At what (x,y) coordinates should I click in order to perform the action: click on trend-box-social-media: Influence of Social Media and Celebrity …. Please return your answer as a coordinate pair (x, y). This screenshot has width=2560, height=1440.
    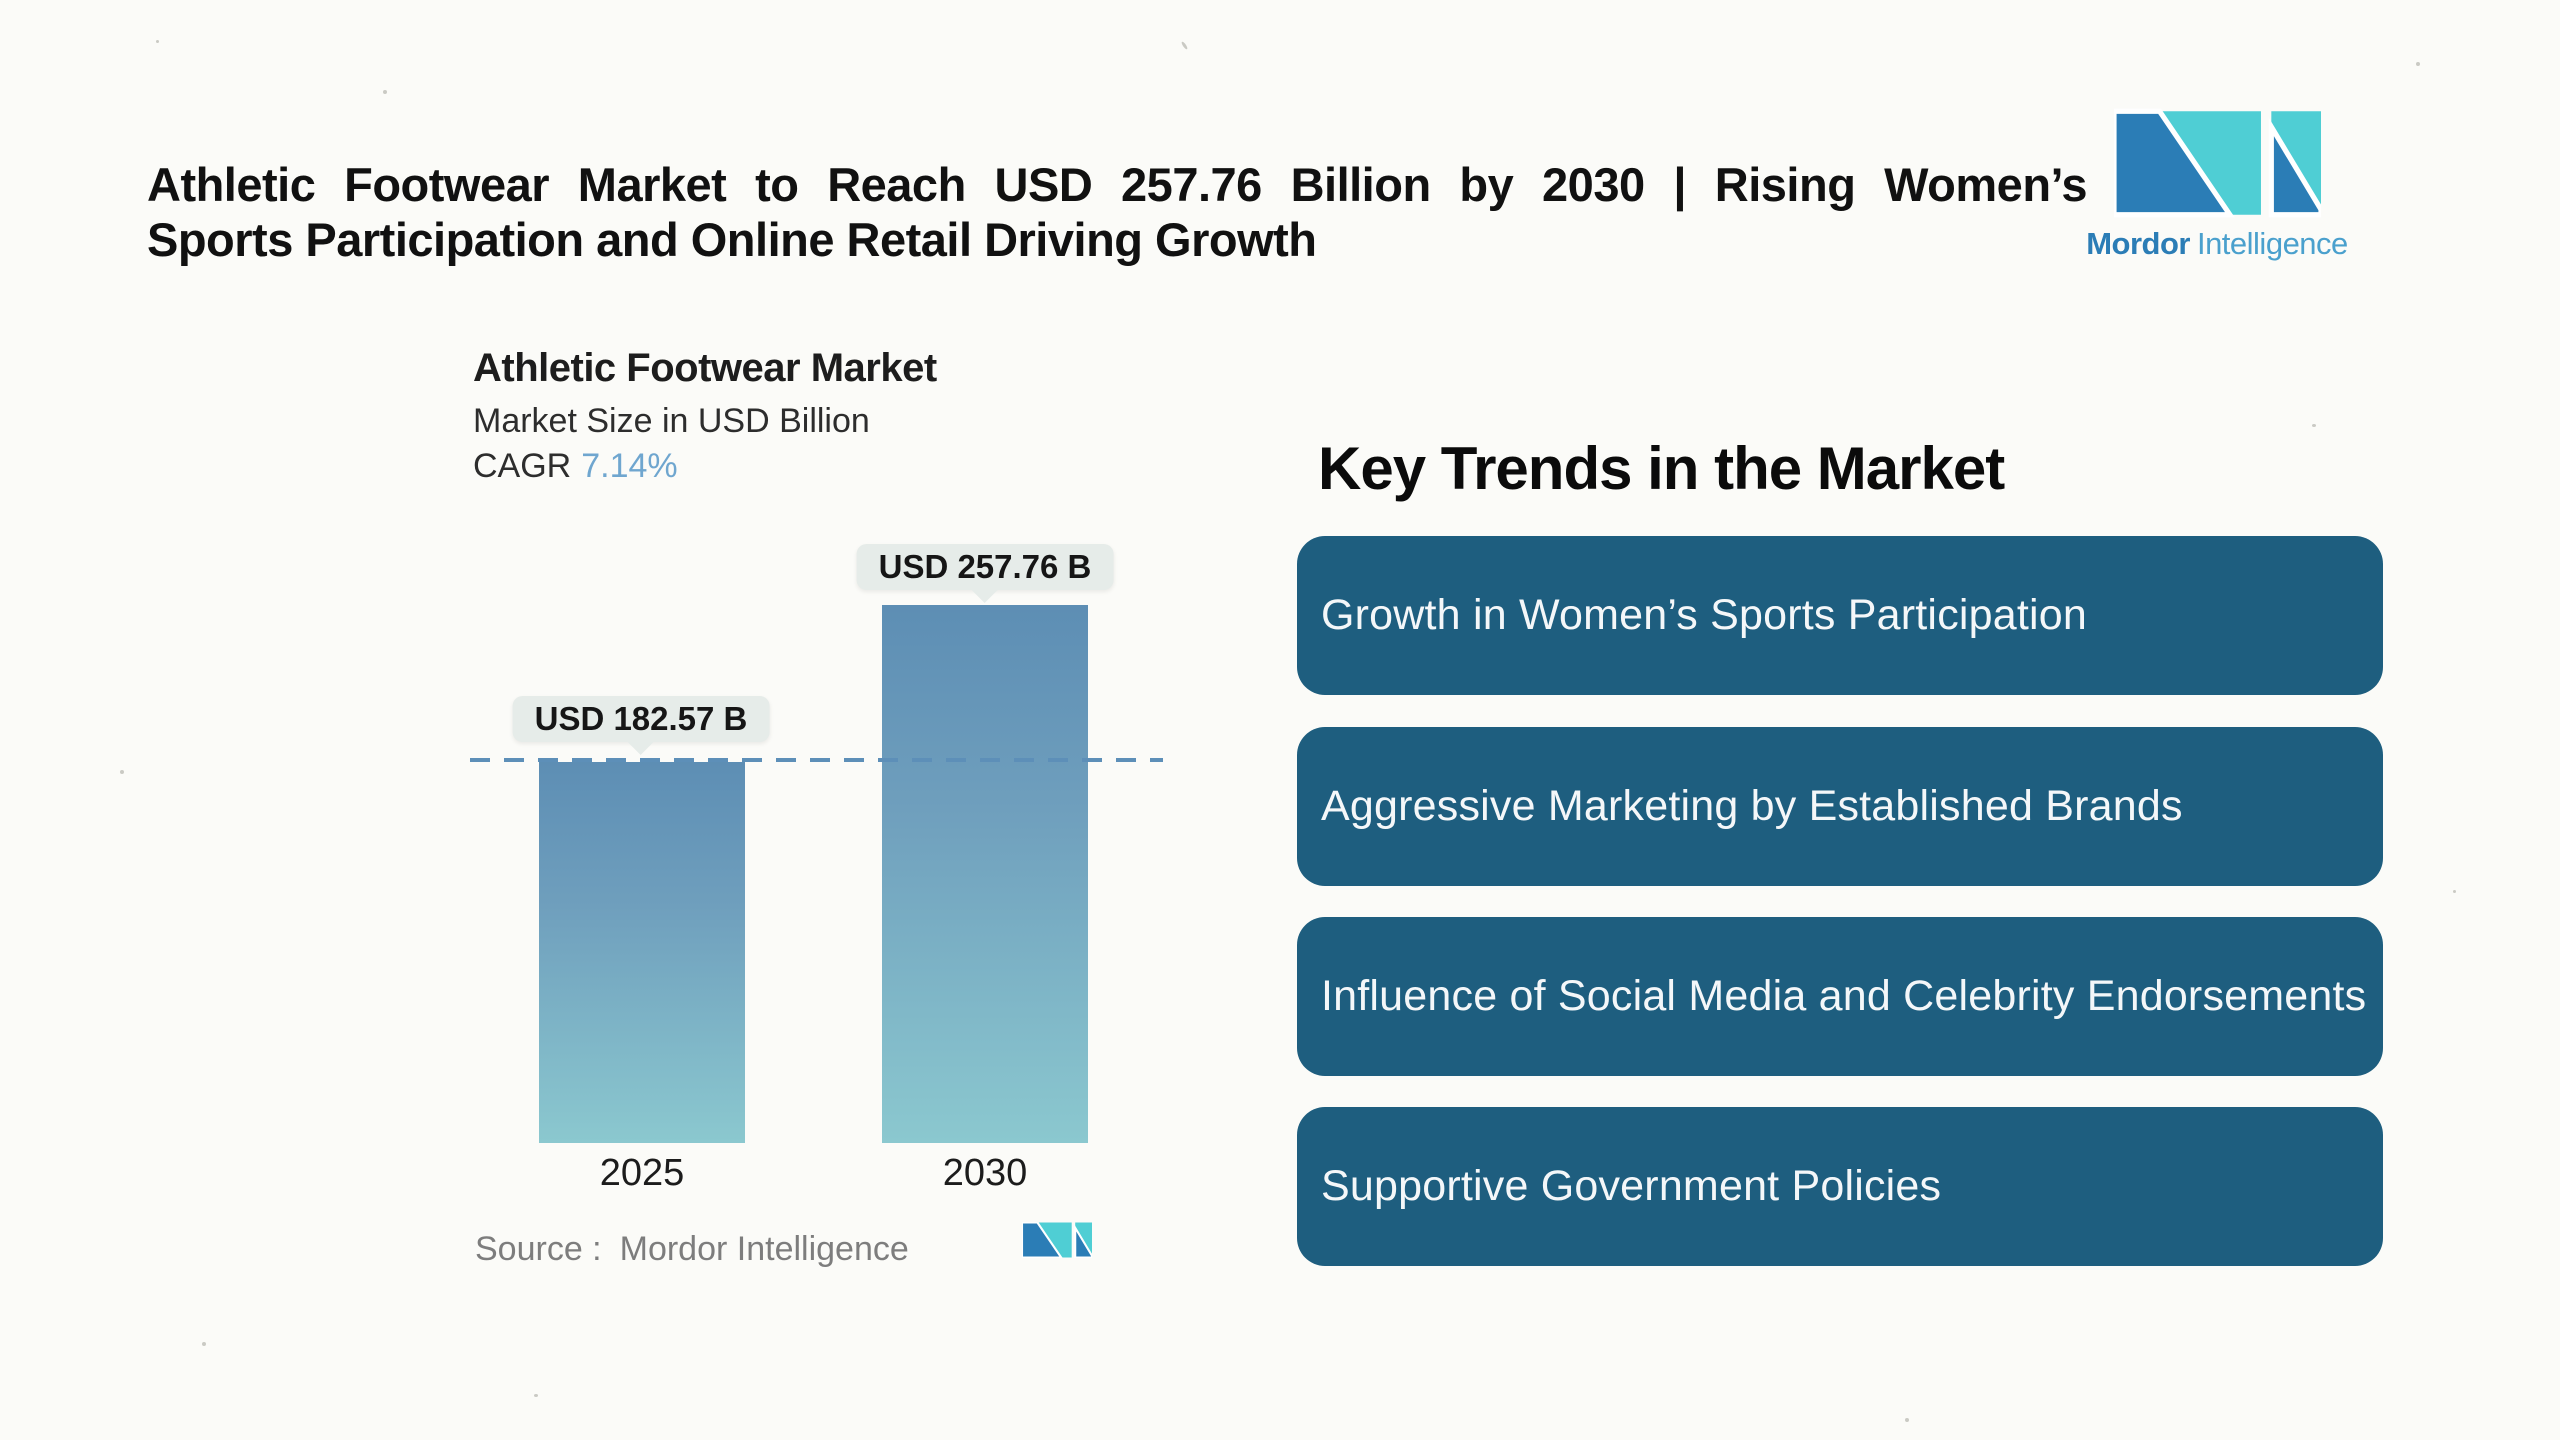
    Looking at the image, I should click on (1840, 996).